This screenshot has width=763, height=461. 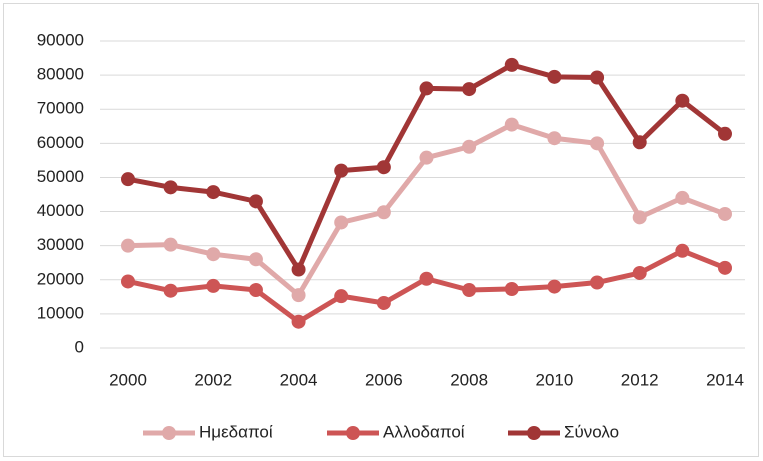 What do you see at coordinates (60, 210) in the screenshot?
I see `y-tick-label: 40000` at bounding box center [60, 210].